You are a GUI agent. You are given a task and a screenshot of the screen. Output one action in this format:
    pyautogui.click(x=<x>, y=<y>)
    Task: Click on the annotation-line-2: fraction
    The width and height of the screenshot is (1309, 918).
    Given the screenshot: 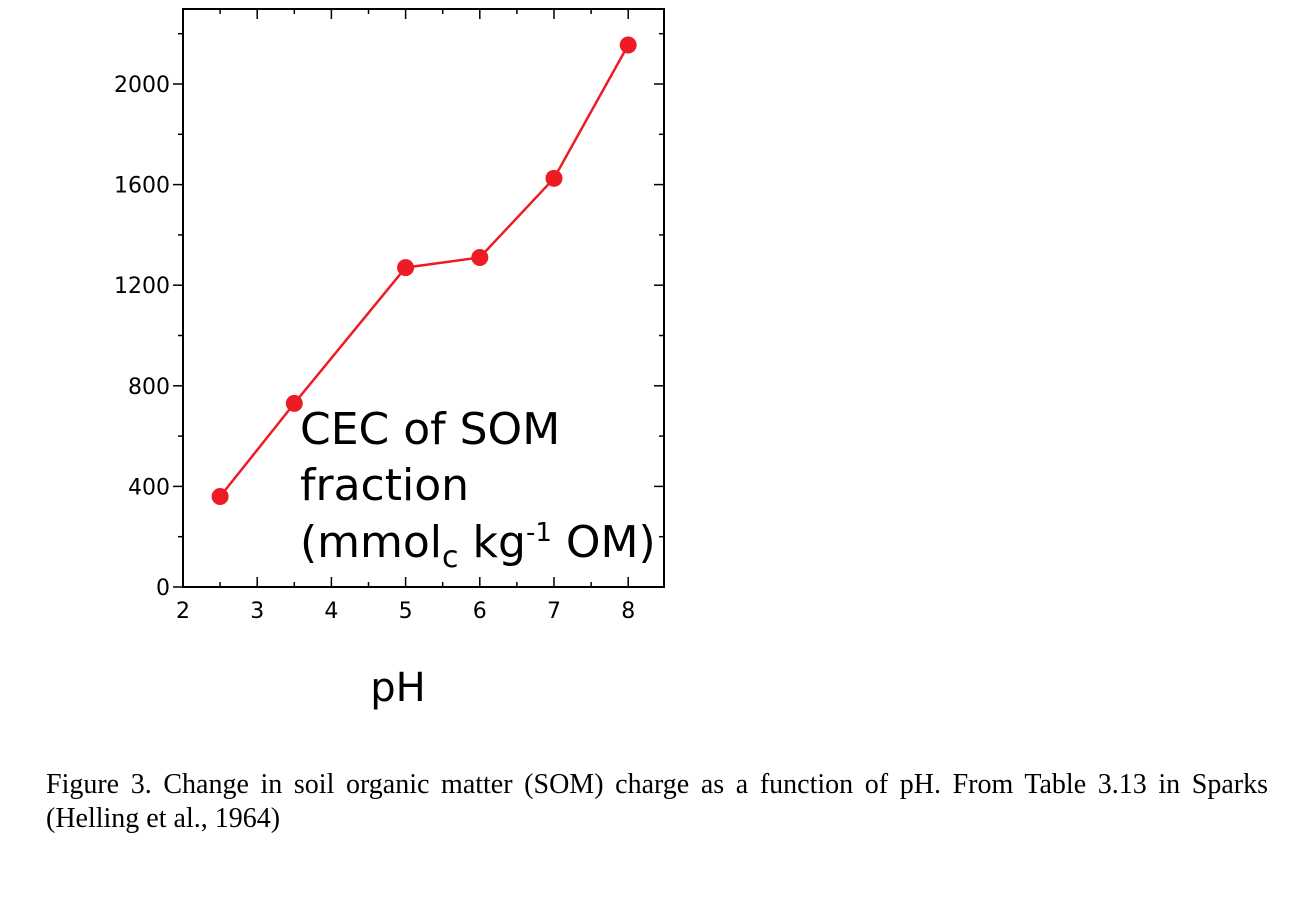 What is the action you would take?
    pyautogui.click(x=384, y=485)
    